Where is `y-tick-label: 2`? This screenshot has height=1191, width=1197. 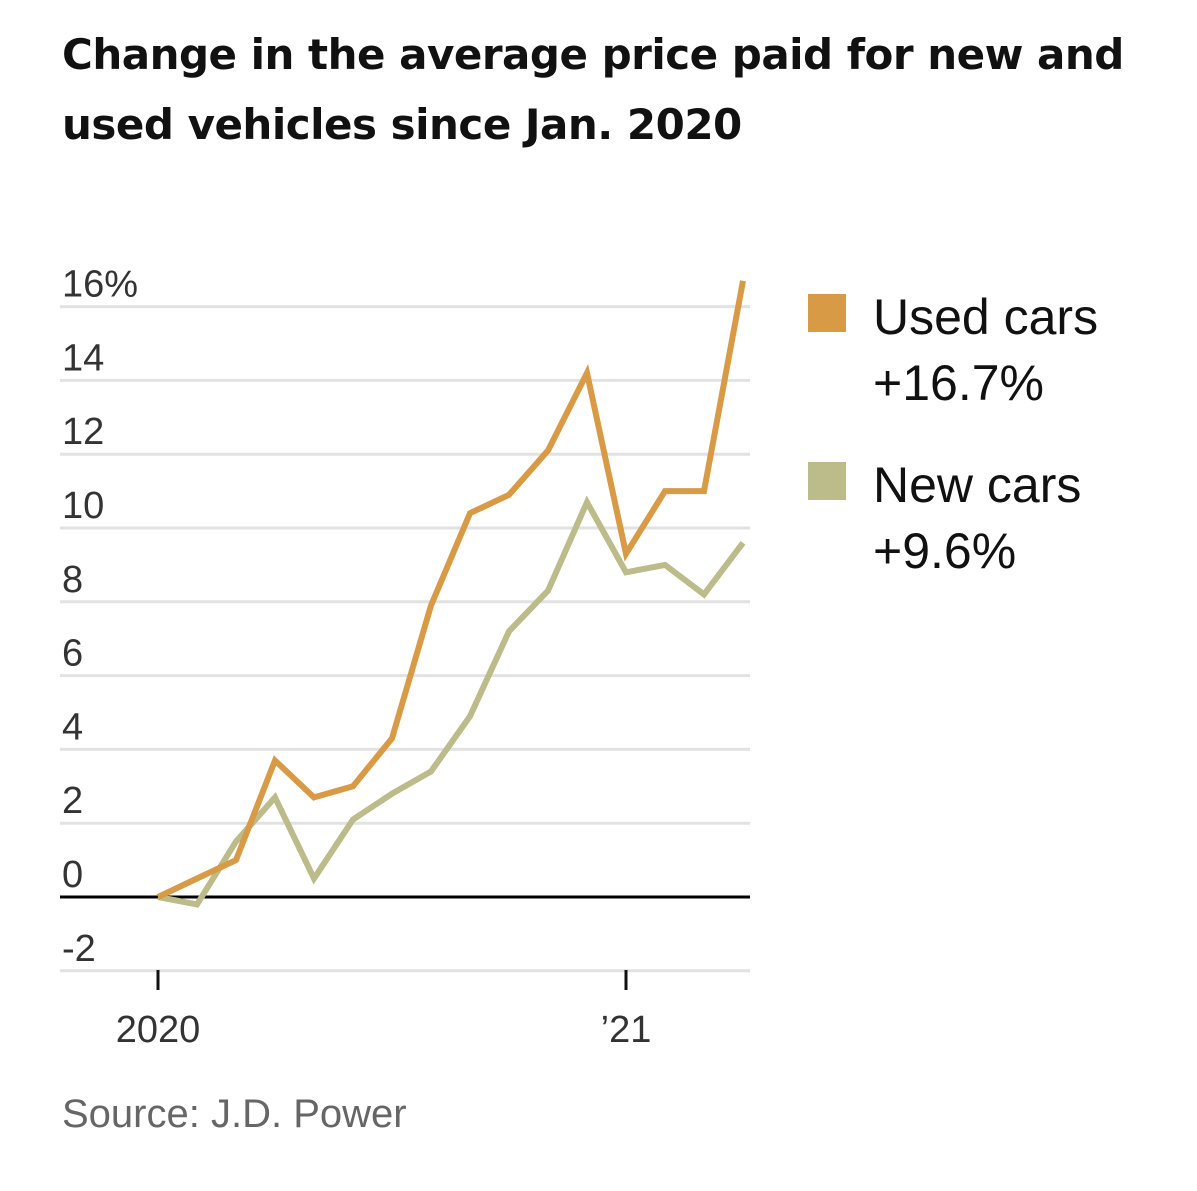 y-tick-label: 2 is located at coordinates (72, 801).